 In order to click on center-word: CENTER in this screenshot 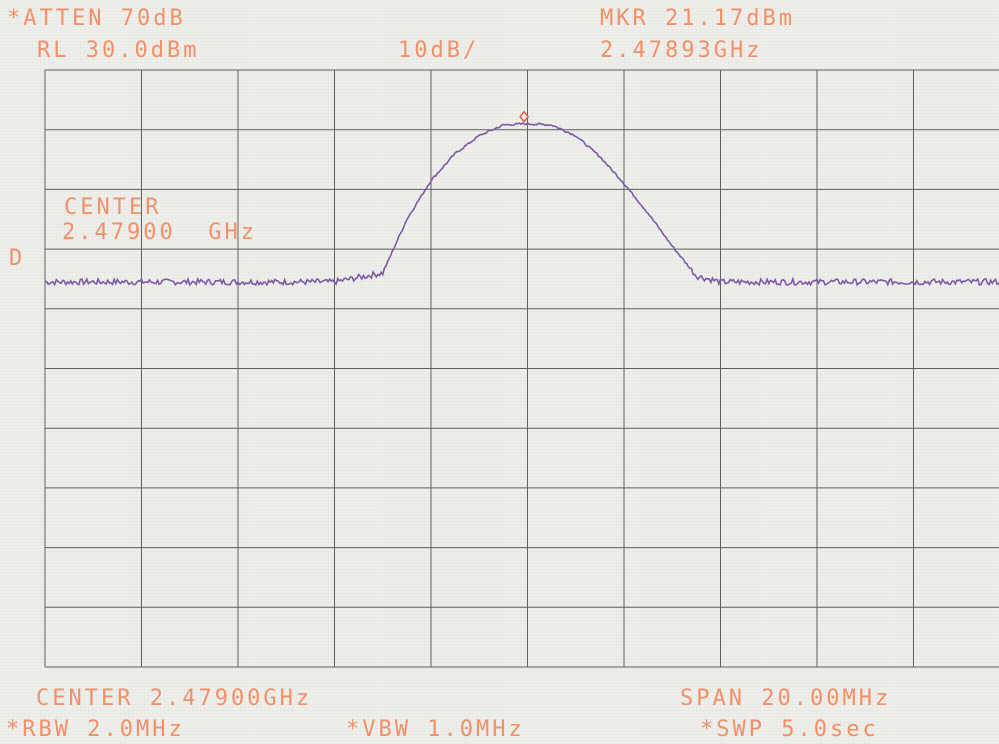, I will do `click(113, 207)`.